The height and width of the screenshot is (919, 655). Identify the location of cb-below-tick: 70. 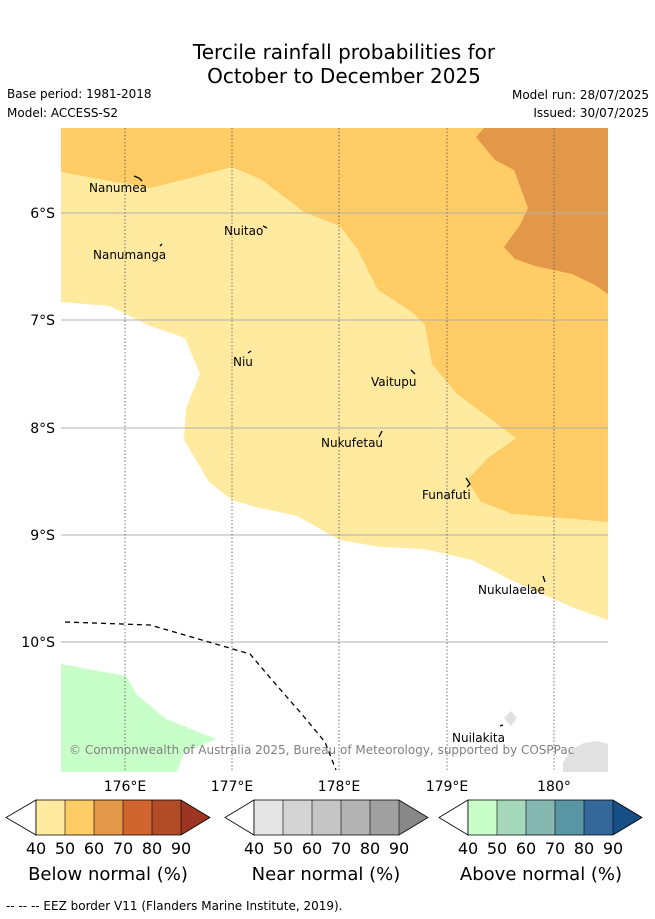
(123, 848).